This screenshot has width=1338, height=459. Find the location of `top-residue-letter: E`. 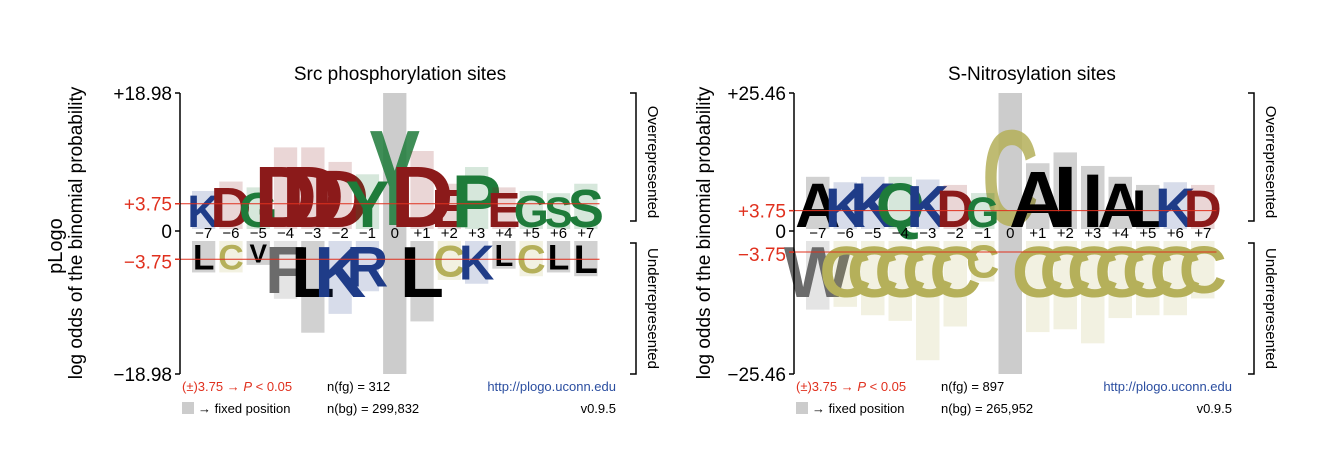

top-residue-letter: E is located at coordinates (503, 210).